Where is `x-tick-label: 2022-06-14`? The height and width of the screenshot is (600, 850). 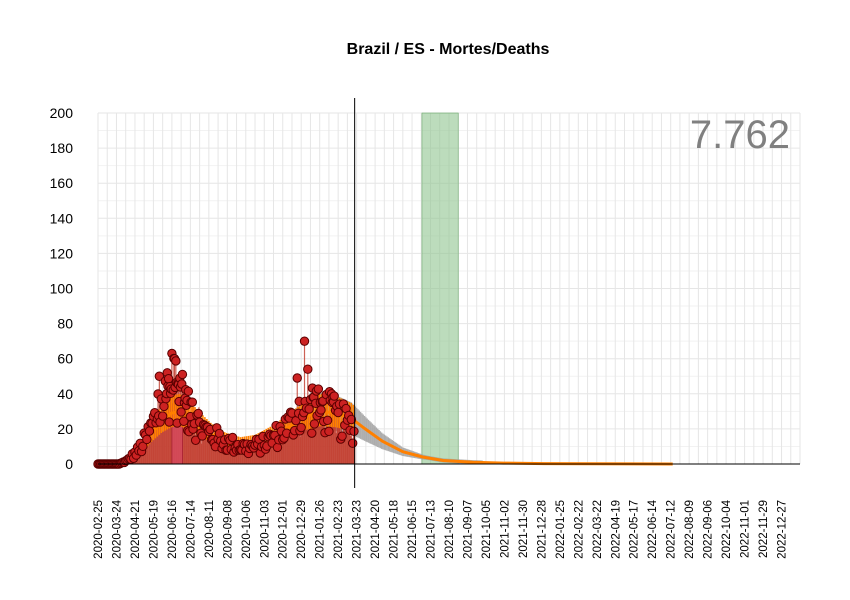 x-tick-label: 2022-06-14 is located at coordinates (653, 528).